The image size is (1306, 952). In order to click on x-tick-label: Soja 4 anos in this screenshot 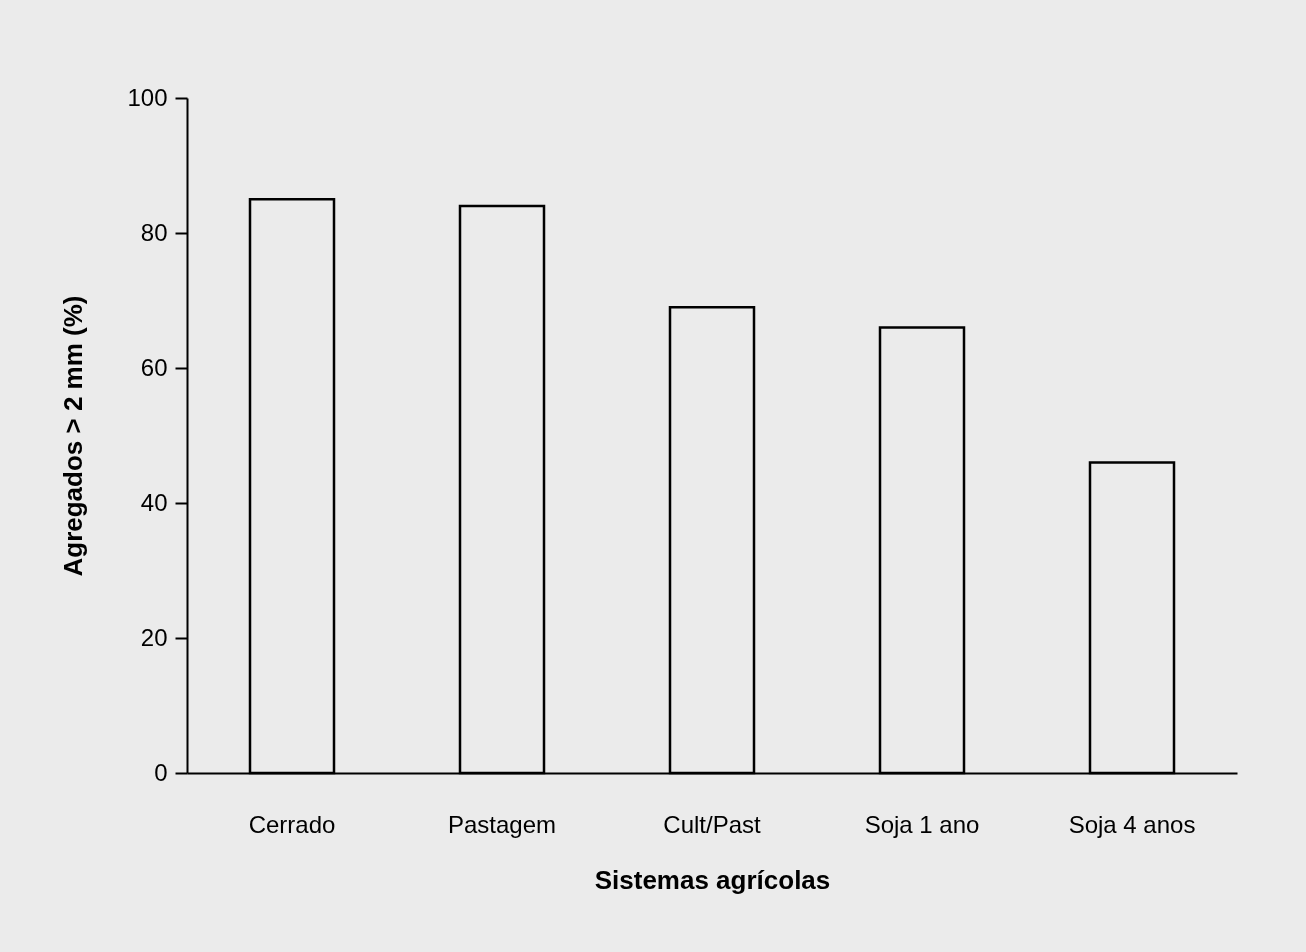, I will do `click(1132, 824)`.